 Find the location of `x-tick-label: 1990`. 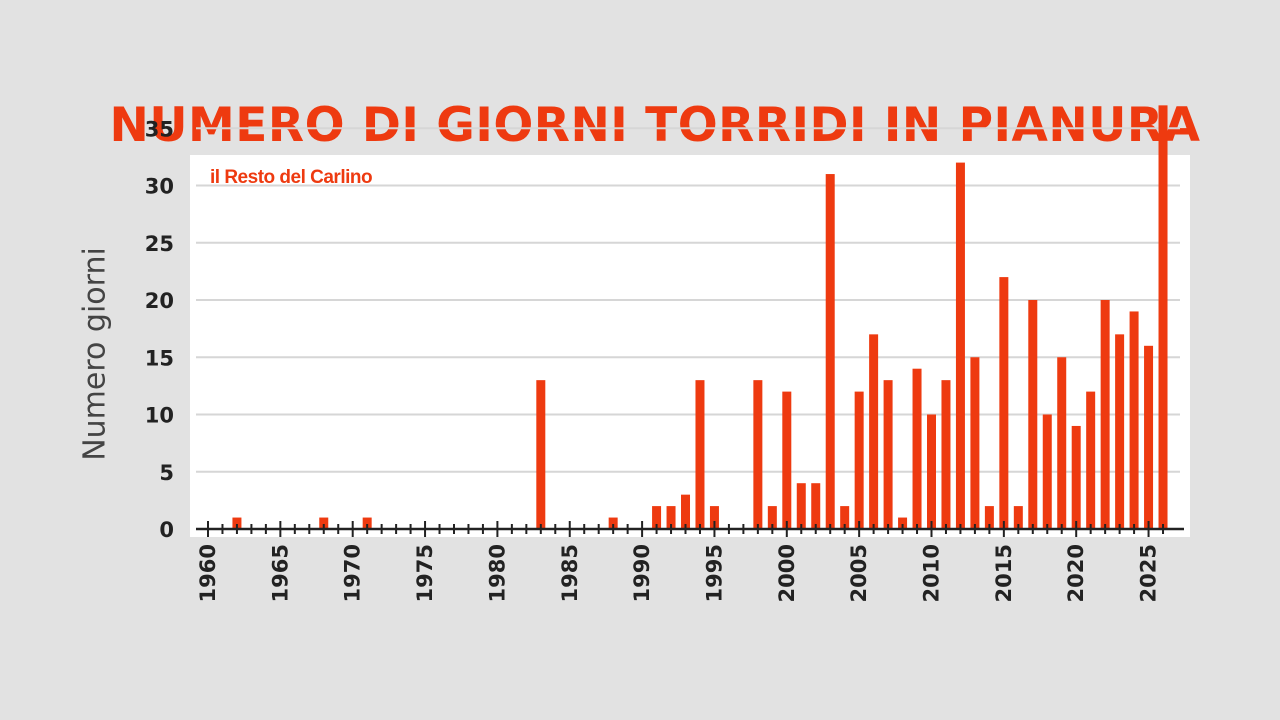

x-tick-label: 1990 is located at coordinates (642, 573).